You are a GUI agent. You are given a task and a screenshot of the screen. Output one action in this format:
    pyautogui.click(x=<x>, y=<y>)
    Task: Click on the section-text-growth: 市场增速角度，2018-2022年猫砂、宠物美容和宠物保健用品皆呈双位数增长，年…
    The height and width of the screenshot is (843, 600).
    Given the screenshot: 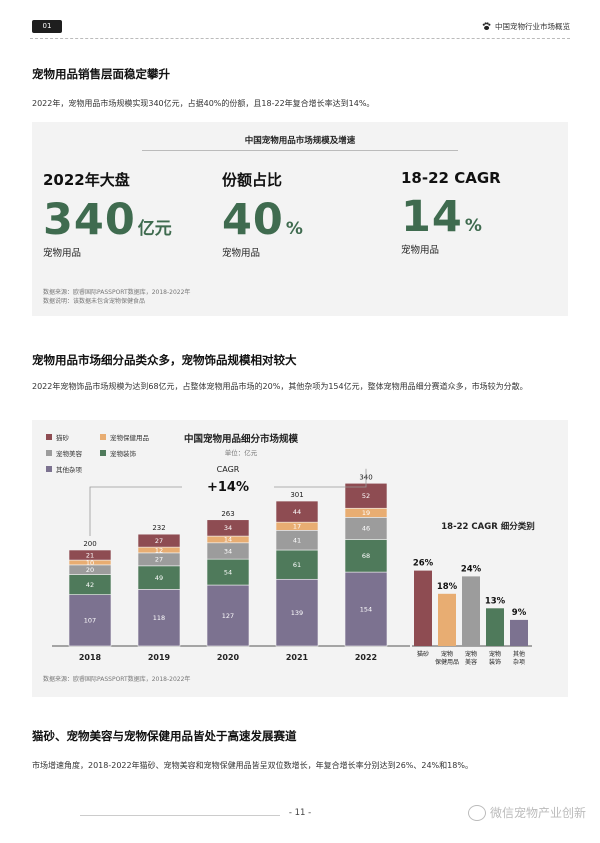 What is the action you would take?
    pyautogui.click(x=252, y=765)
    